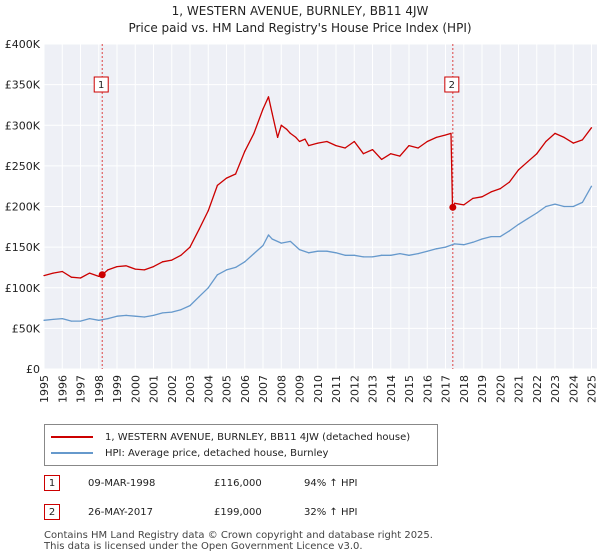 This screenshot has width=600, height=560. I want to click on x-tick-label: 2009, so click(300, 389).